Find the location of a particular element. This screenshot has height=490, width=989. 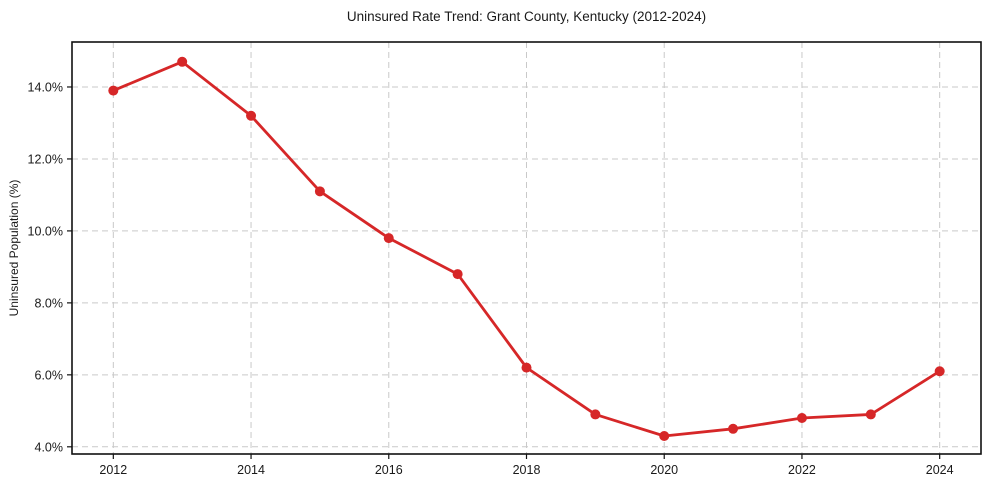

x-tick-label: 2022 is located at coordinates (802, 470).